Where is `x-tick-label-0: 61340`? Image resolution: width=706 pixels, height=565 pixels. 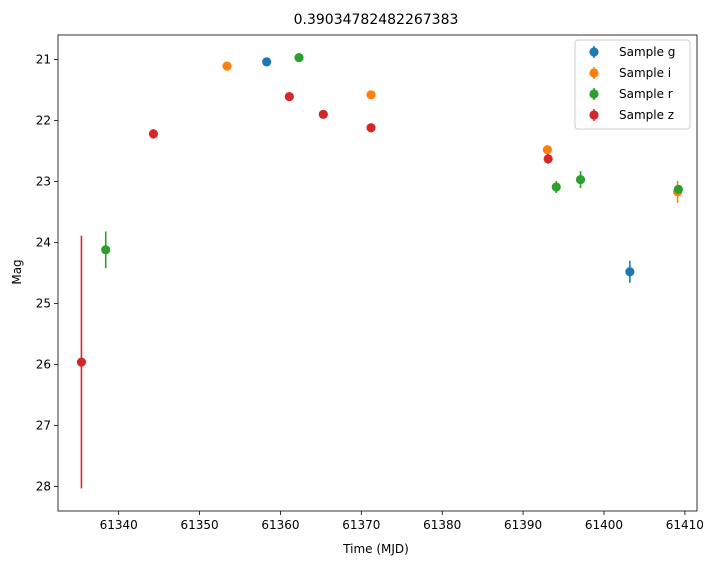
x-tick-label-0: 61340 is located at coordinates (119, 525).